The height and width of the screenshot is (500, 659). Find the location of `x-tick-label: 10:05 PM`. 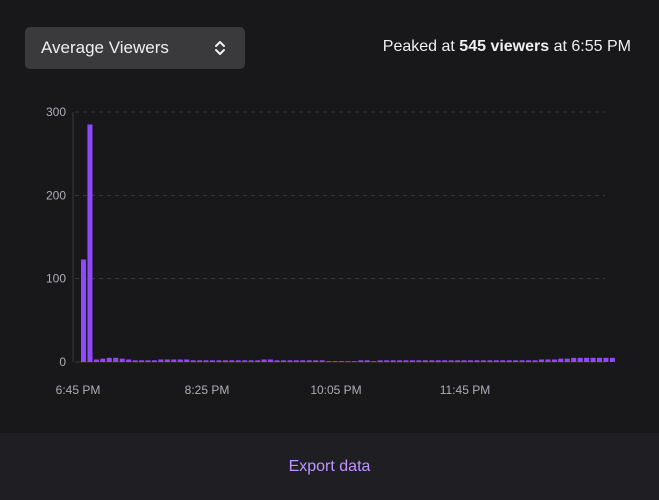

x-tick-label: 10:05 PM is located at coordinates (335, 390).